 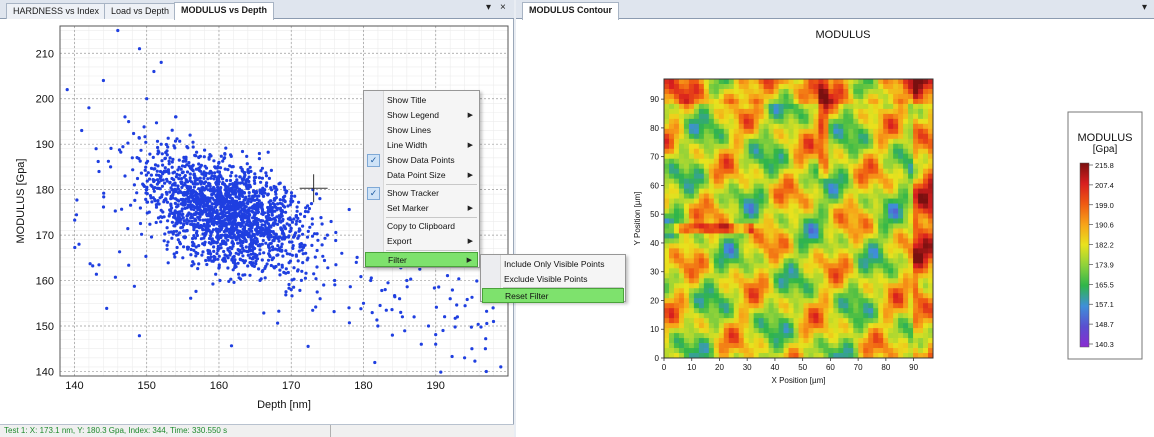 I want to click on tab-modulus-contour: MODULUS Contour, so click(x=570, y=11).